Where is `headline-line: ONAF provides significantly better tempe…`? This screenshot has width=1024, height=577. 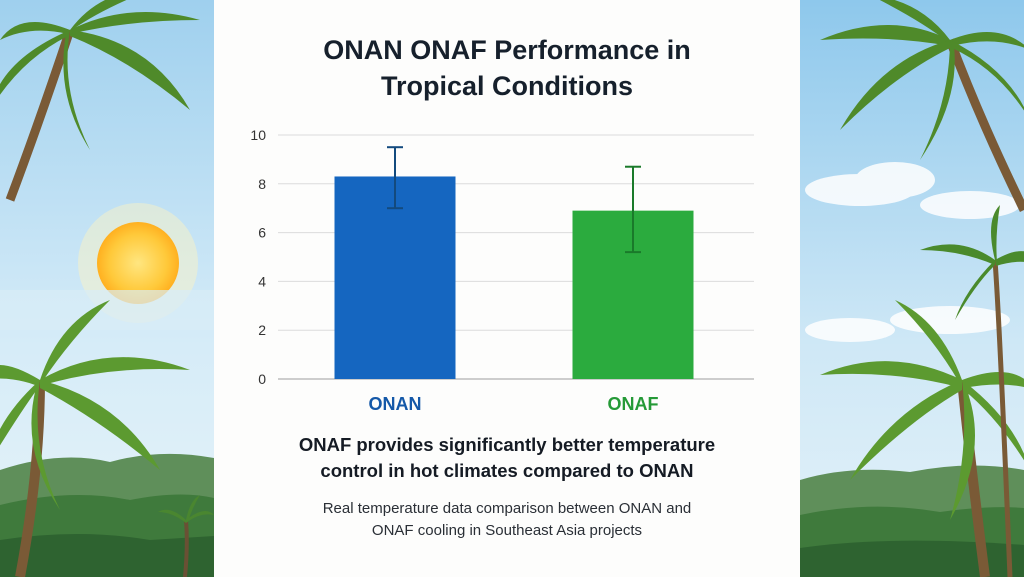 headline-line: ONAF provides significantly better tempe… is located at coordinates (507, 444).